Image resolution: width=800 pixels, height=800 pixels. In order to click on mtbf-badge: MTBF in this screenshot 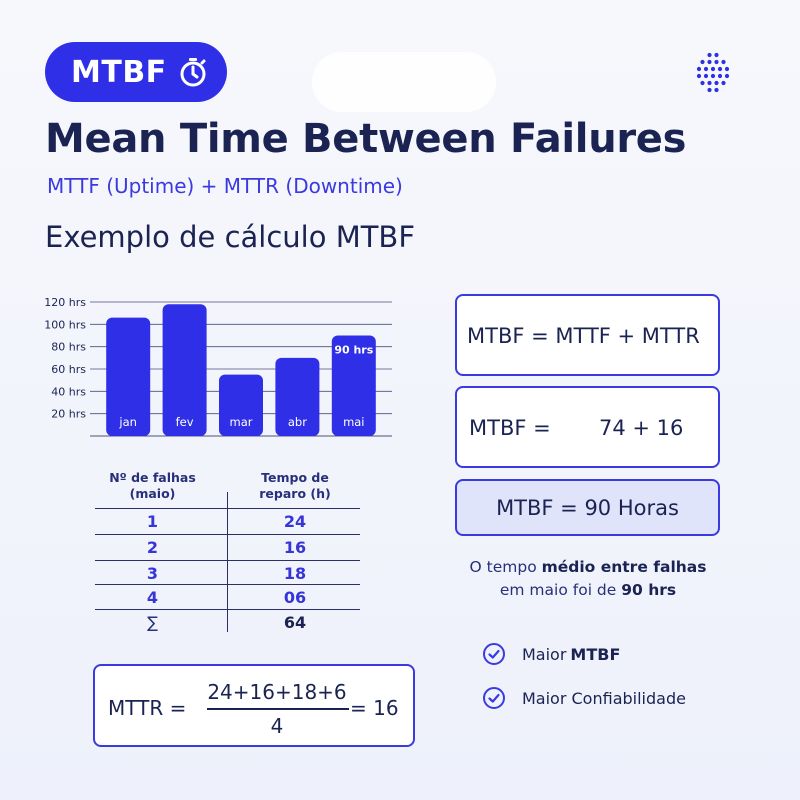, I will do `click(136, 72)`.